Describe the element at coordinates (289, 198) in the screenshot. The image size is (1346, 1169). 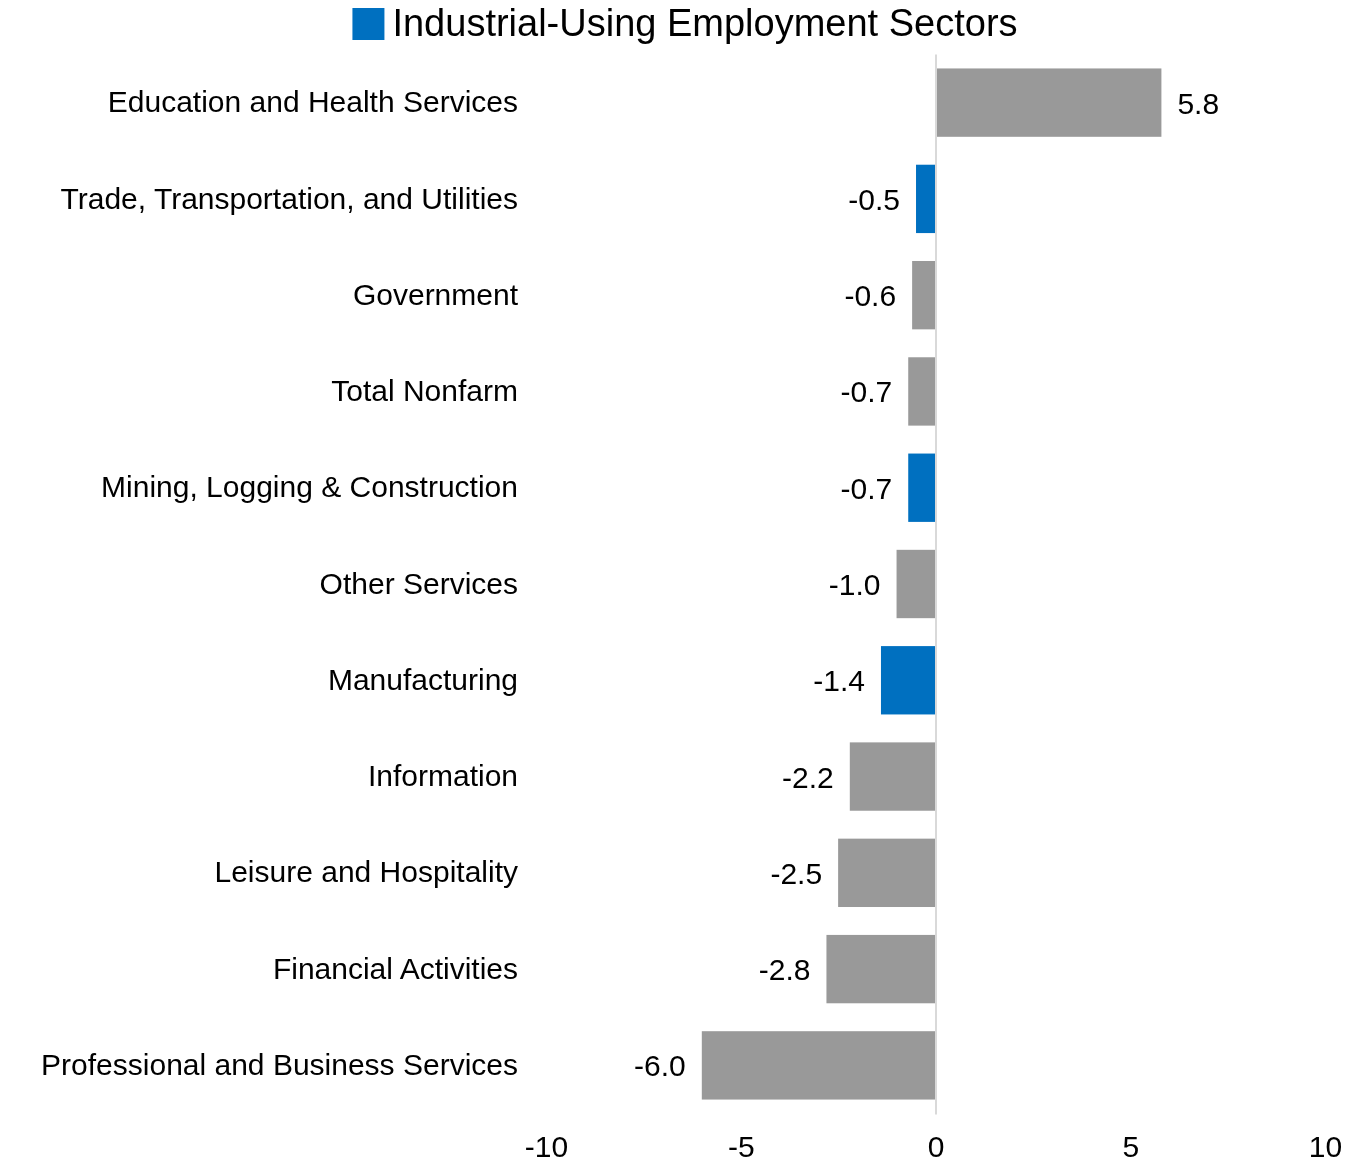
I see `y-tick-label: Trade, Transportation, and Utilities` at that location.